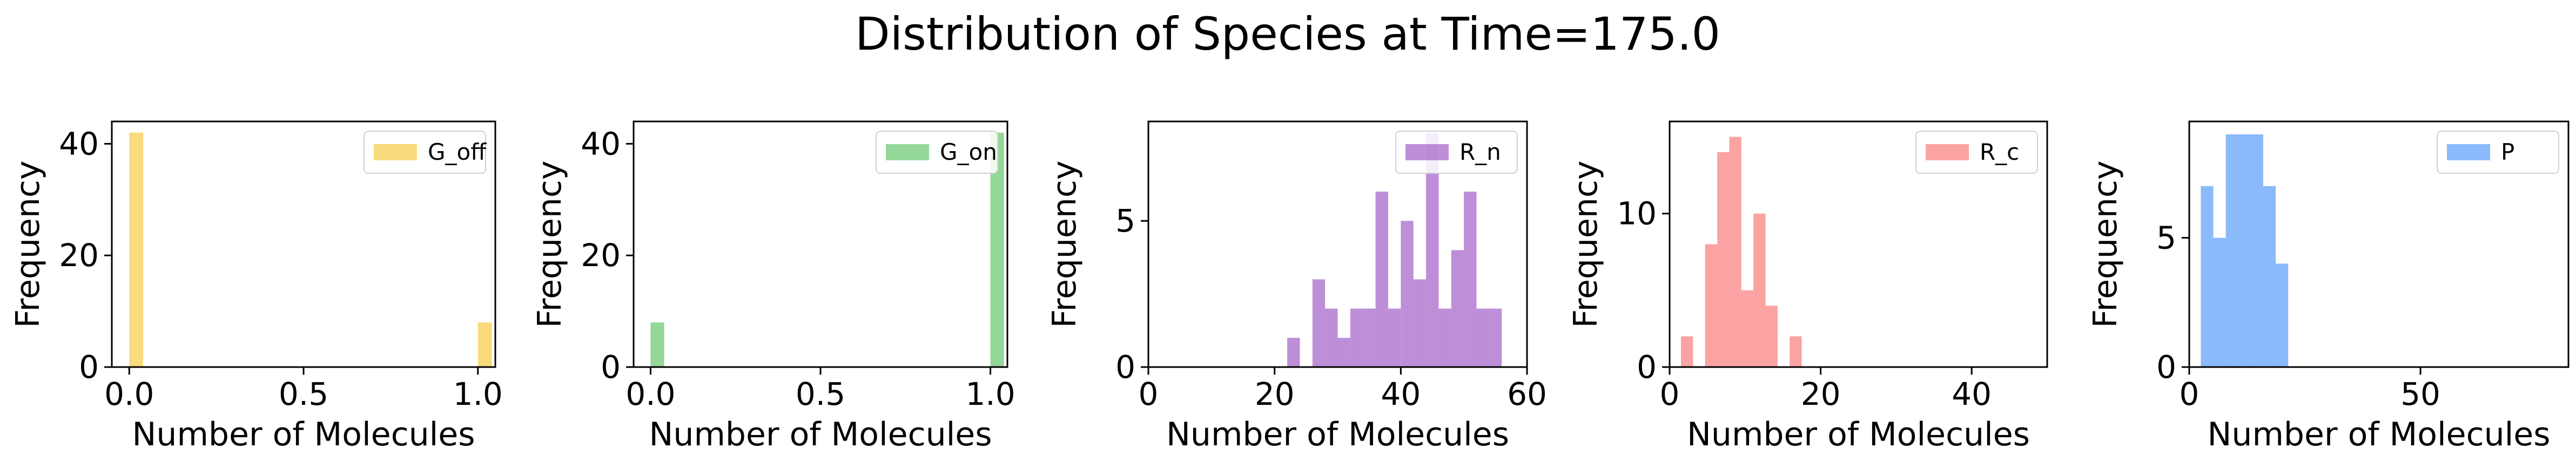  What do you see at coordinates (1480, 152) in the screenshot?
I see `legend-label: R_n` at bounding box center [1480, 152].